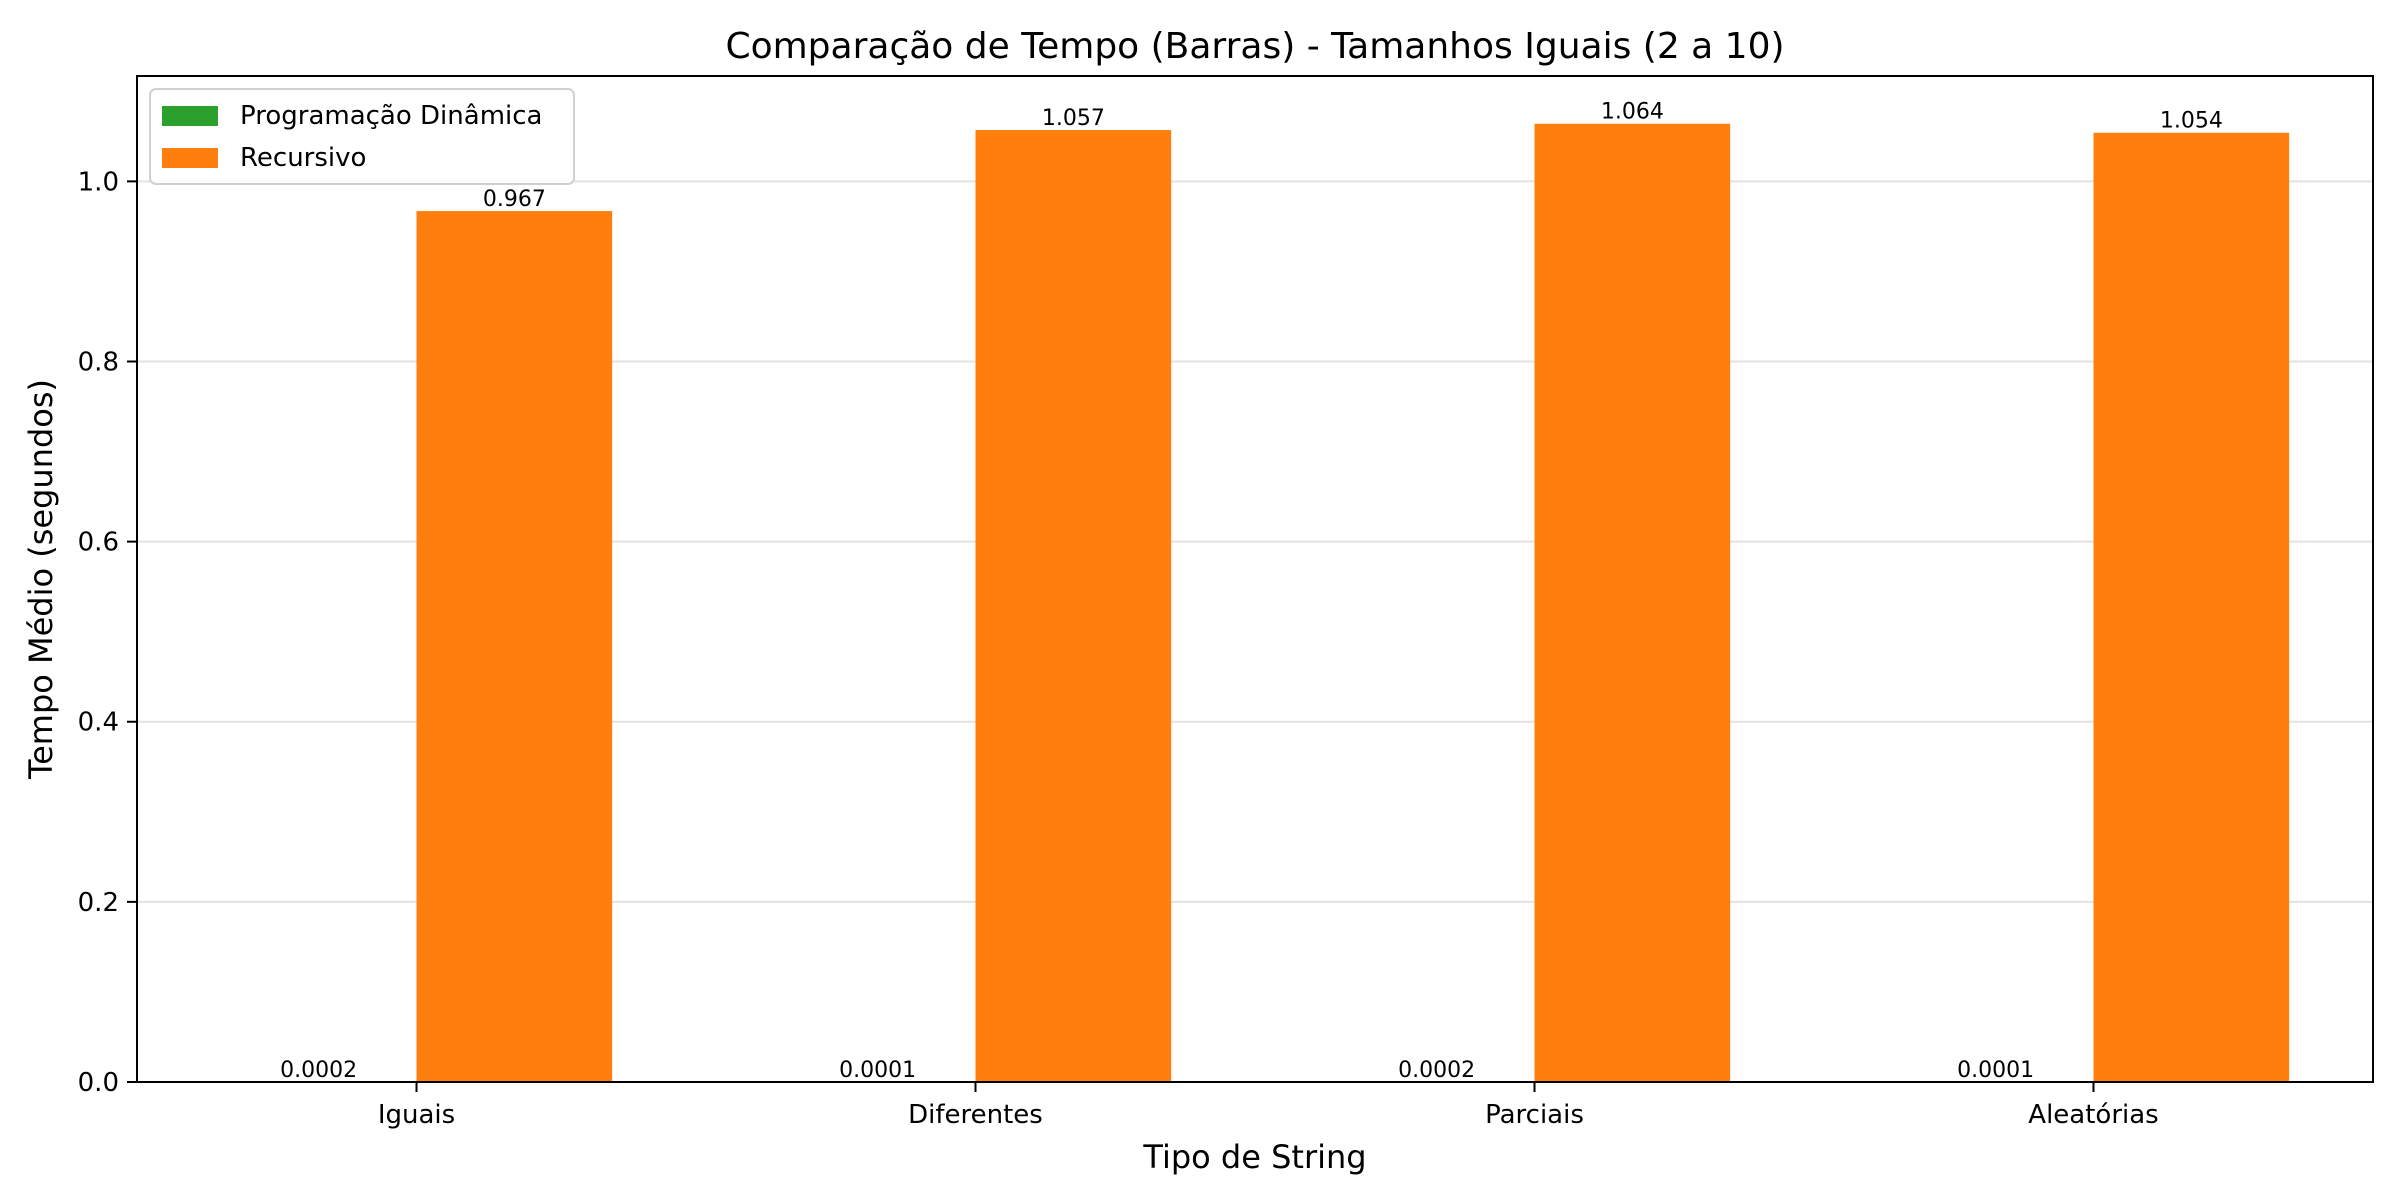  What do you see at coordinates (98, 903) in the screenshot?
I see `y-tick-label: 0.2` at bounding box center [98, 903].